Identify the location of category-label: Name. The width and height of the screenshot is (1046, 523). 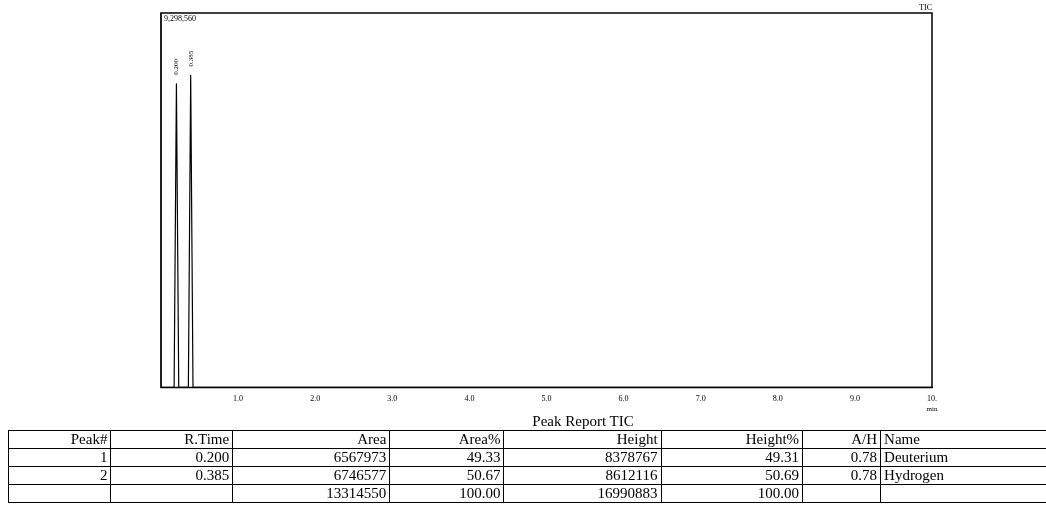
(963, 439).